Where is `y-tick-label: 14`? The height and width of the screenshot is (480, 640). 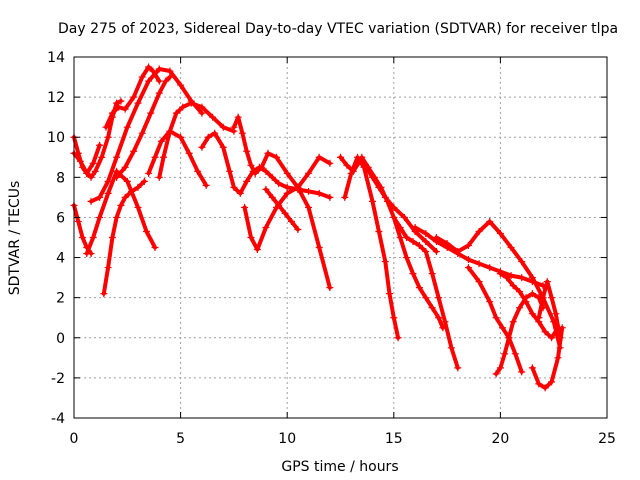 y-tick-label: 14 is located at coordinates (56, 58).